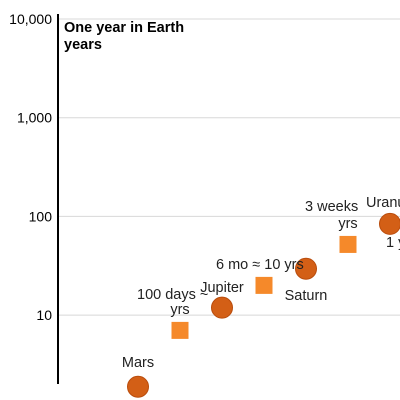  I want to click on planet-point-uranus, so click(389, 223).